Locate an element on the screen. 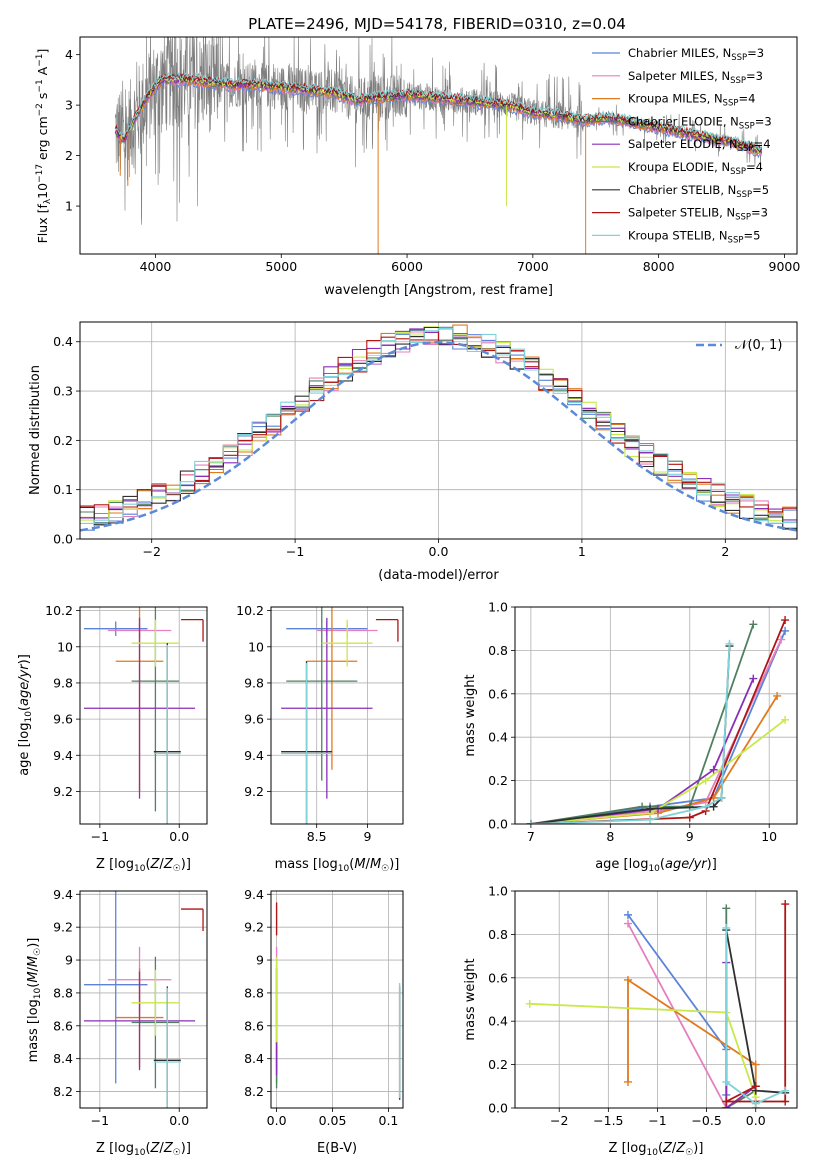 Image resolution: width=819 pixels, height=1174 pixels. ebv-panel-grid is located at coordinates (337, 999).